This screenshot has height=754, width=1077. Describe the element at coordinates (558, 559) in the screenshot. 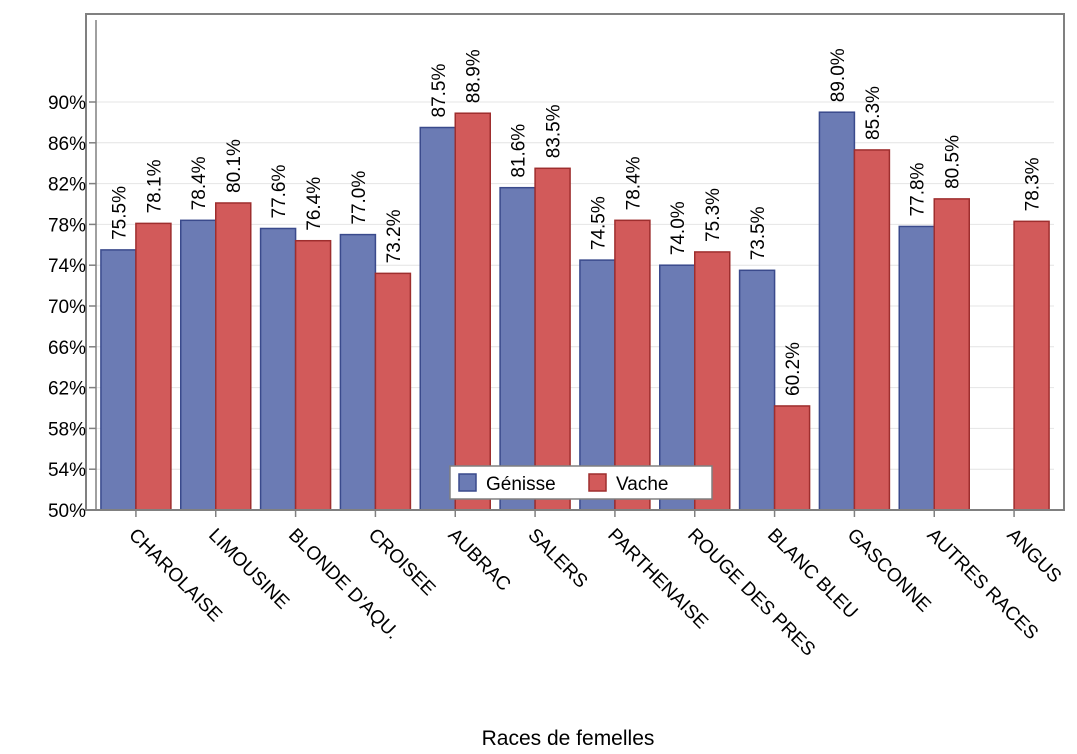

I see `x-tick-label: SALERS` at that location.